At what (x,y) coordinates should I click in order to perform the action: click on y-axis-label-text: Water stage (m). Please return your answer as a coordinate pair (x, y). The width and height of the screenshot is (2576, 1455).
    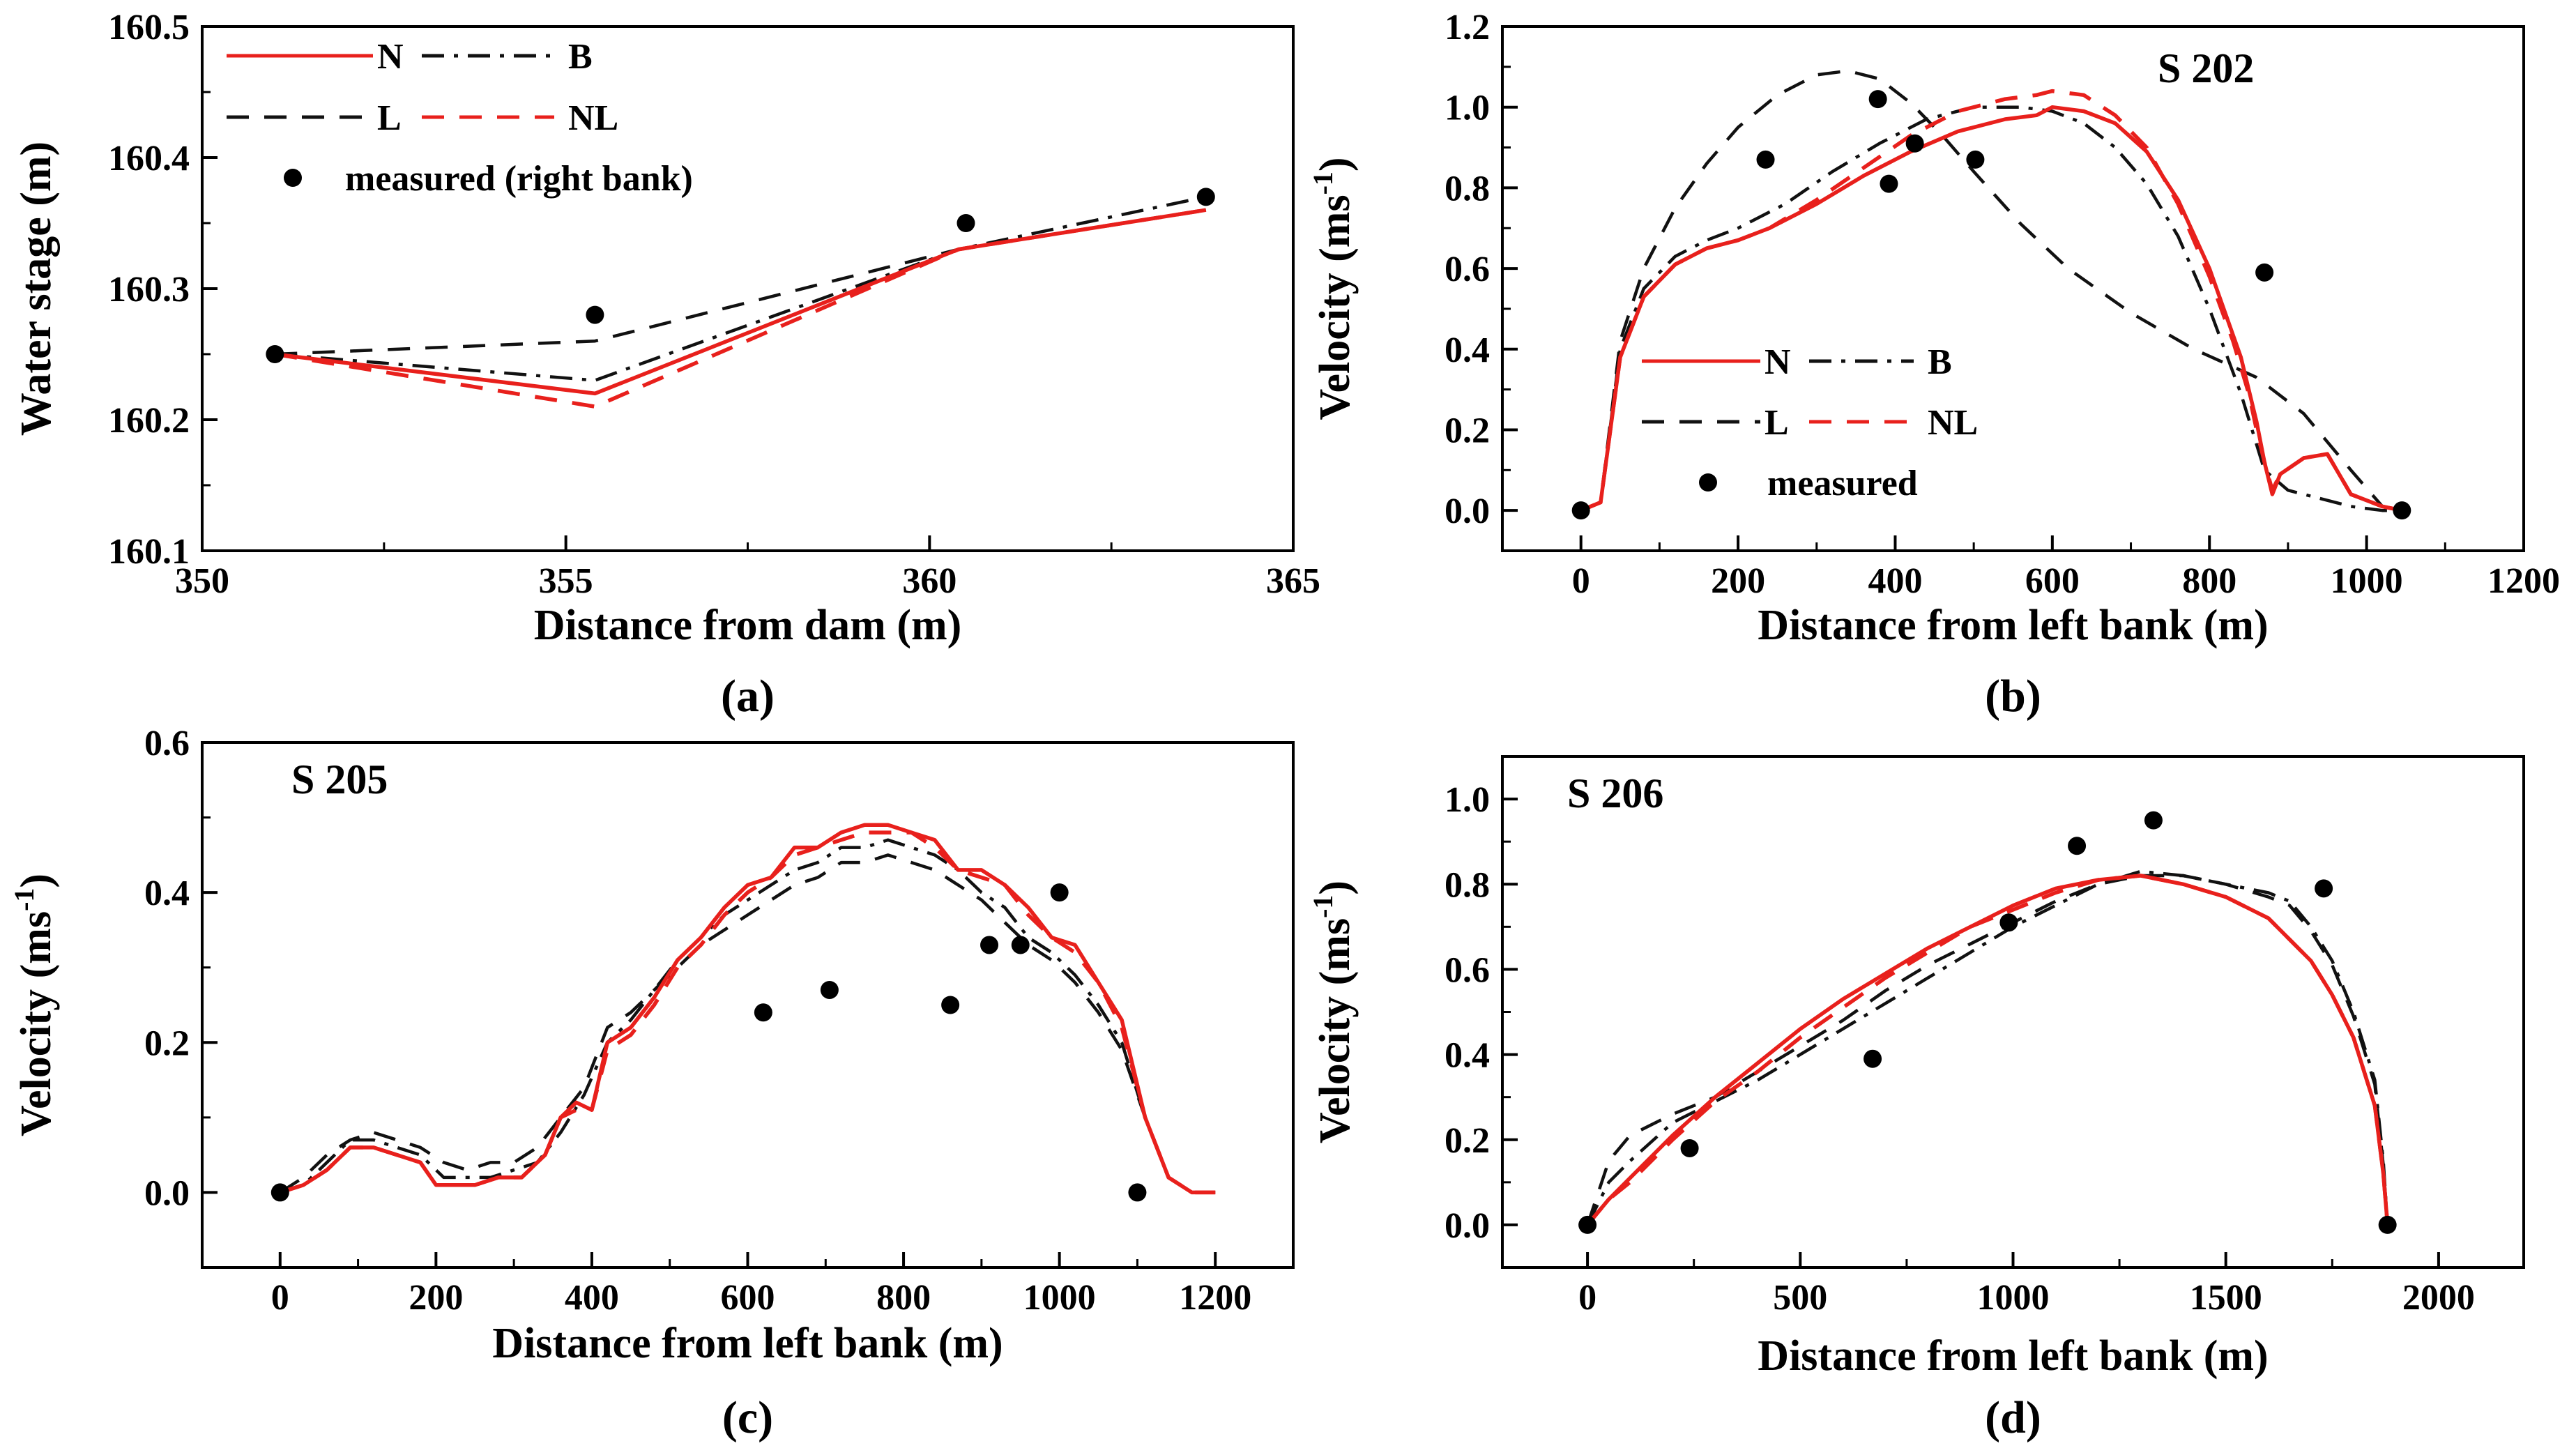
    Looking at the image, I should click on (36, 289).